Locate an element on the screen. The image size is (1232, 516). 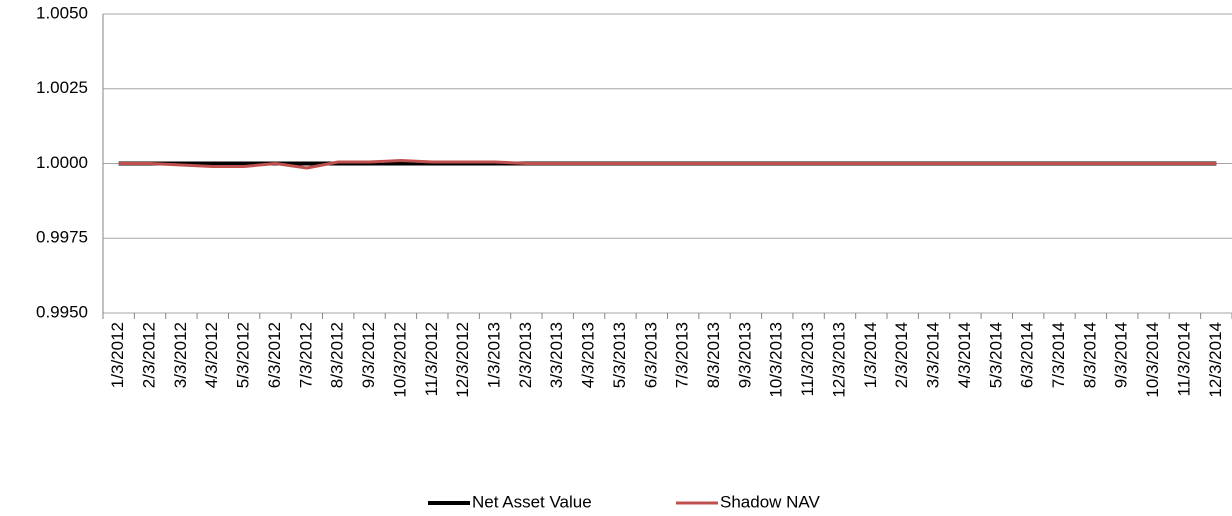
x-tick-label: 4/3/2012 is located at coordinates (211, 355).